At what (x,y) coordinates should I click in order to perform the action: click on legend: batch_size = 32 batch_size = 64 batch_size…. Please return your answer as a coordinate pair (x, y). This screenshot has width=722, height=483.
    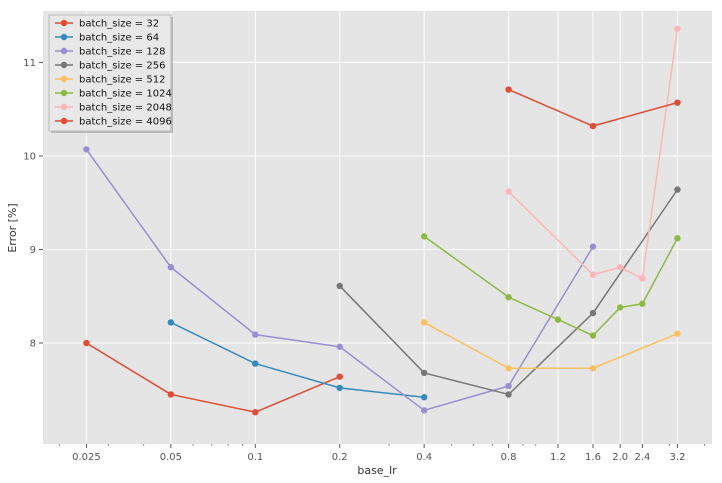
    Looking at the image, I should click on (110, 73).